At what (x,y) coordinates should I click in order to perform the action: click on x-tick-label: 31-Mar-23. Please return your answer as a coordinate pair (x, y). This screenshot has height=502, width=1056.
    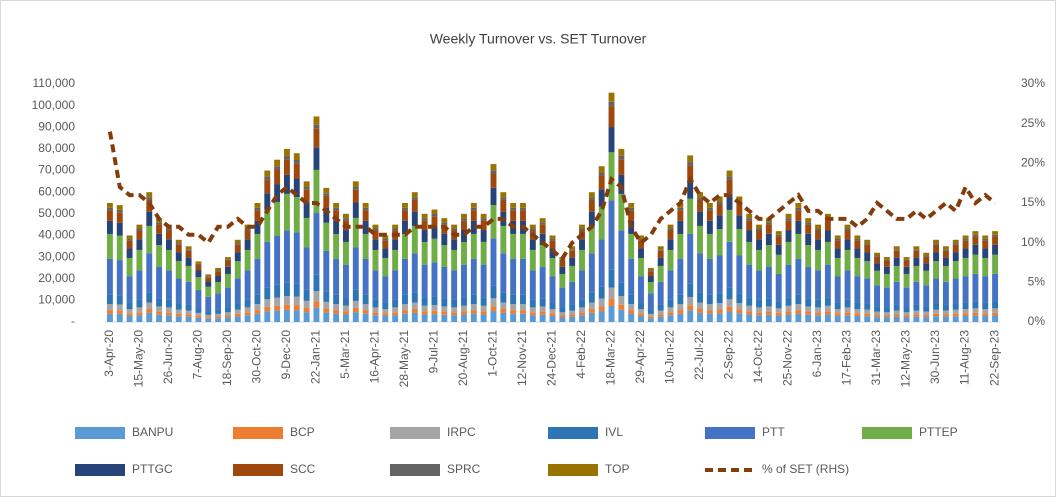
    Looking at the image, I should click on (876, 358).